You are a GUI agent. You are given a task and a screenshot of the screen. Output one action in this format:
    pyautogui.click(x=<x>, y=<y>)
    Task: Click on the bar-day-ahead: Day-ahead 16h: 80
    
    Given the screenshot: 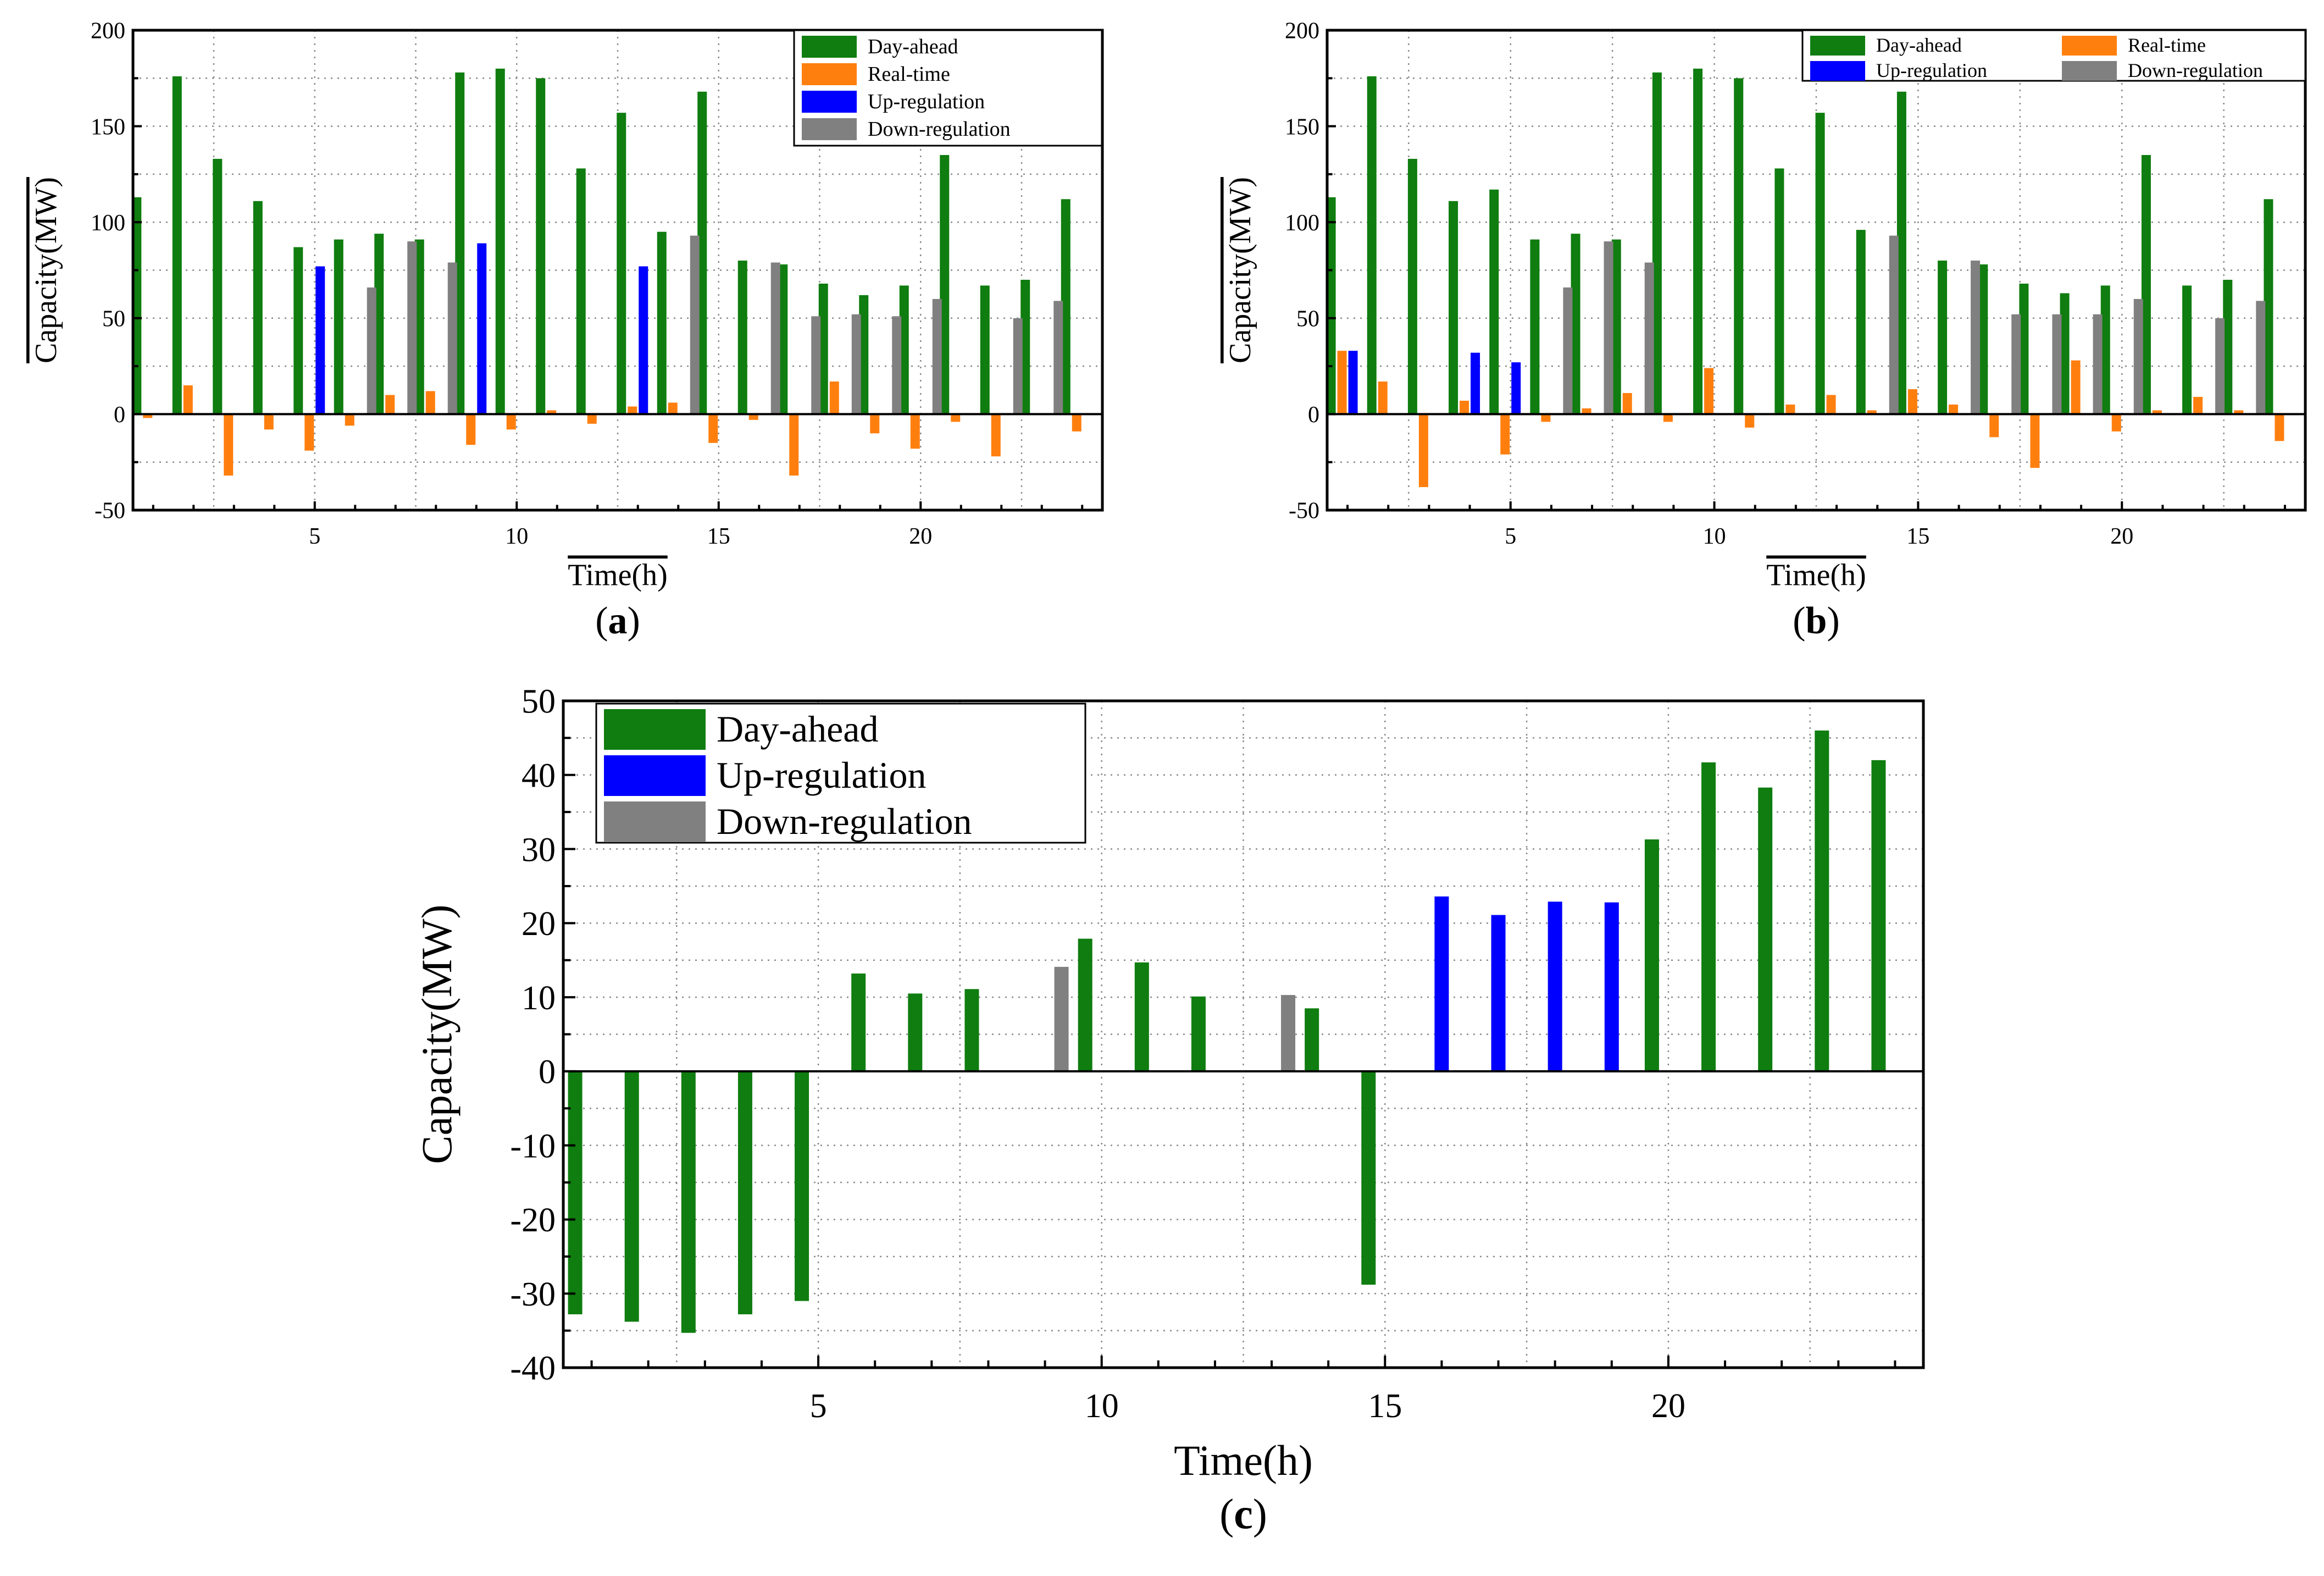 What is the action you would take?
    pyautogui.click(x=1943, y=337)
    